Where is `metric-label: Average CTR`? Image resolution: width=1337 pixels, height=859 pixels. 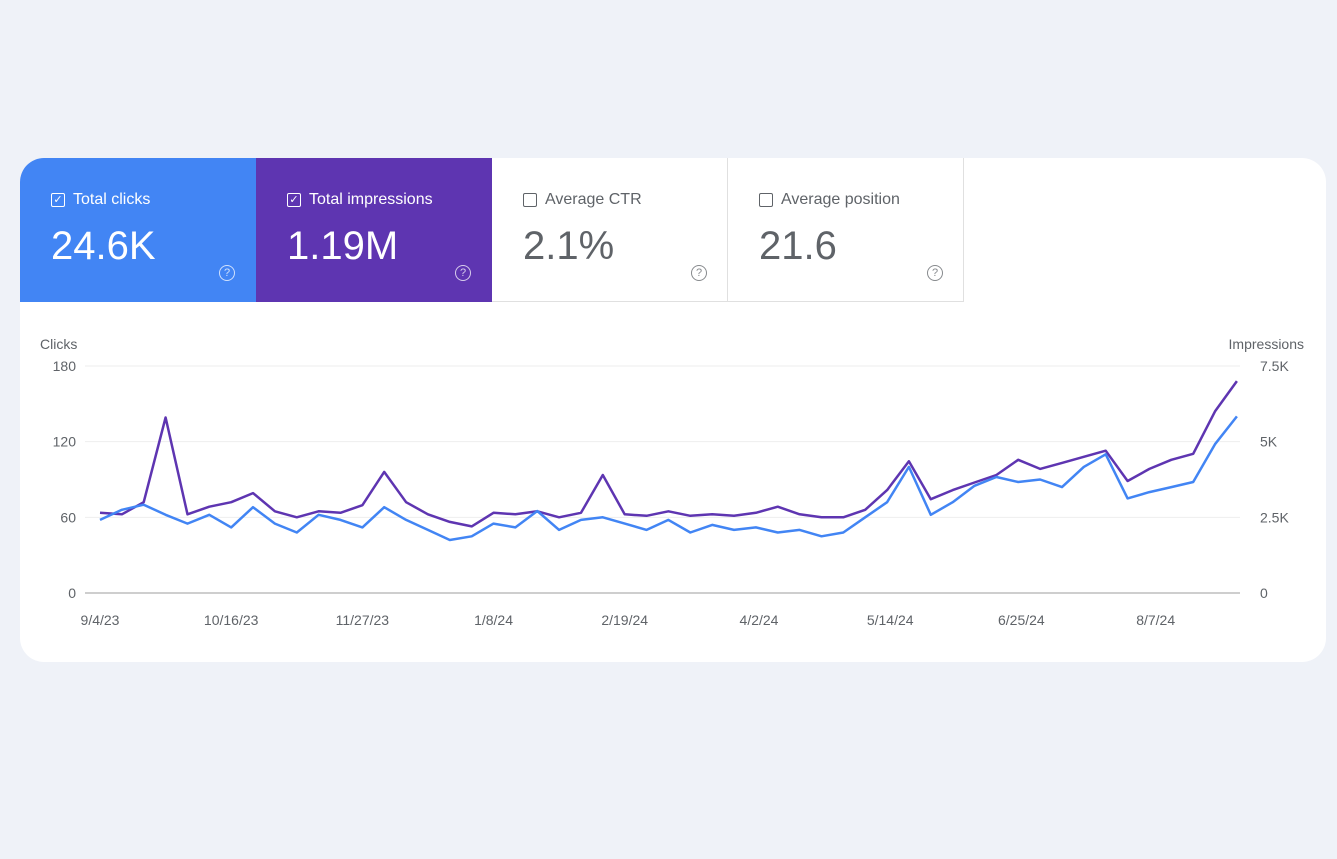
metric-label: Average CTR is located at coordinates (582, 200).